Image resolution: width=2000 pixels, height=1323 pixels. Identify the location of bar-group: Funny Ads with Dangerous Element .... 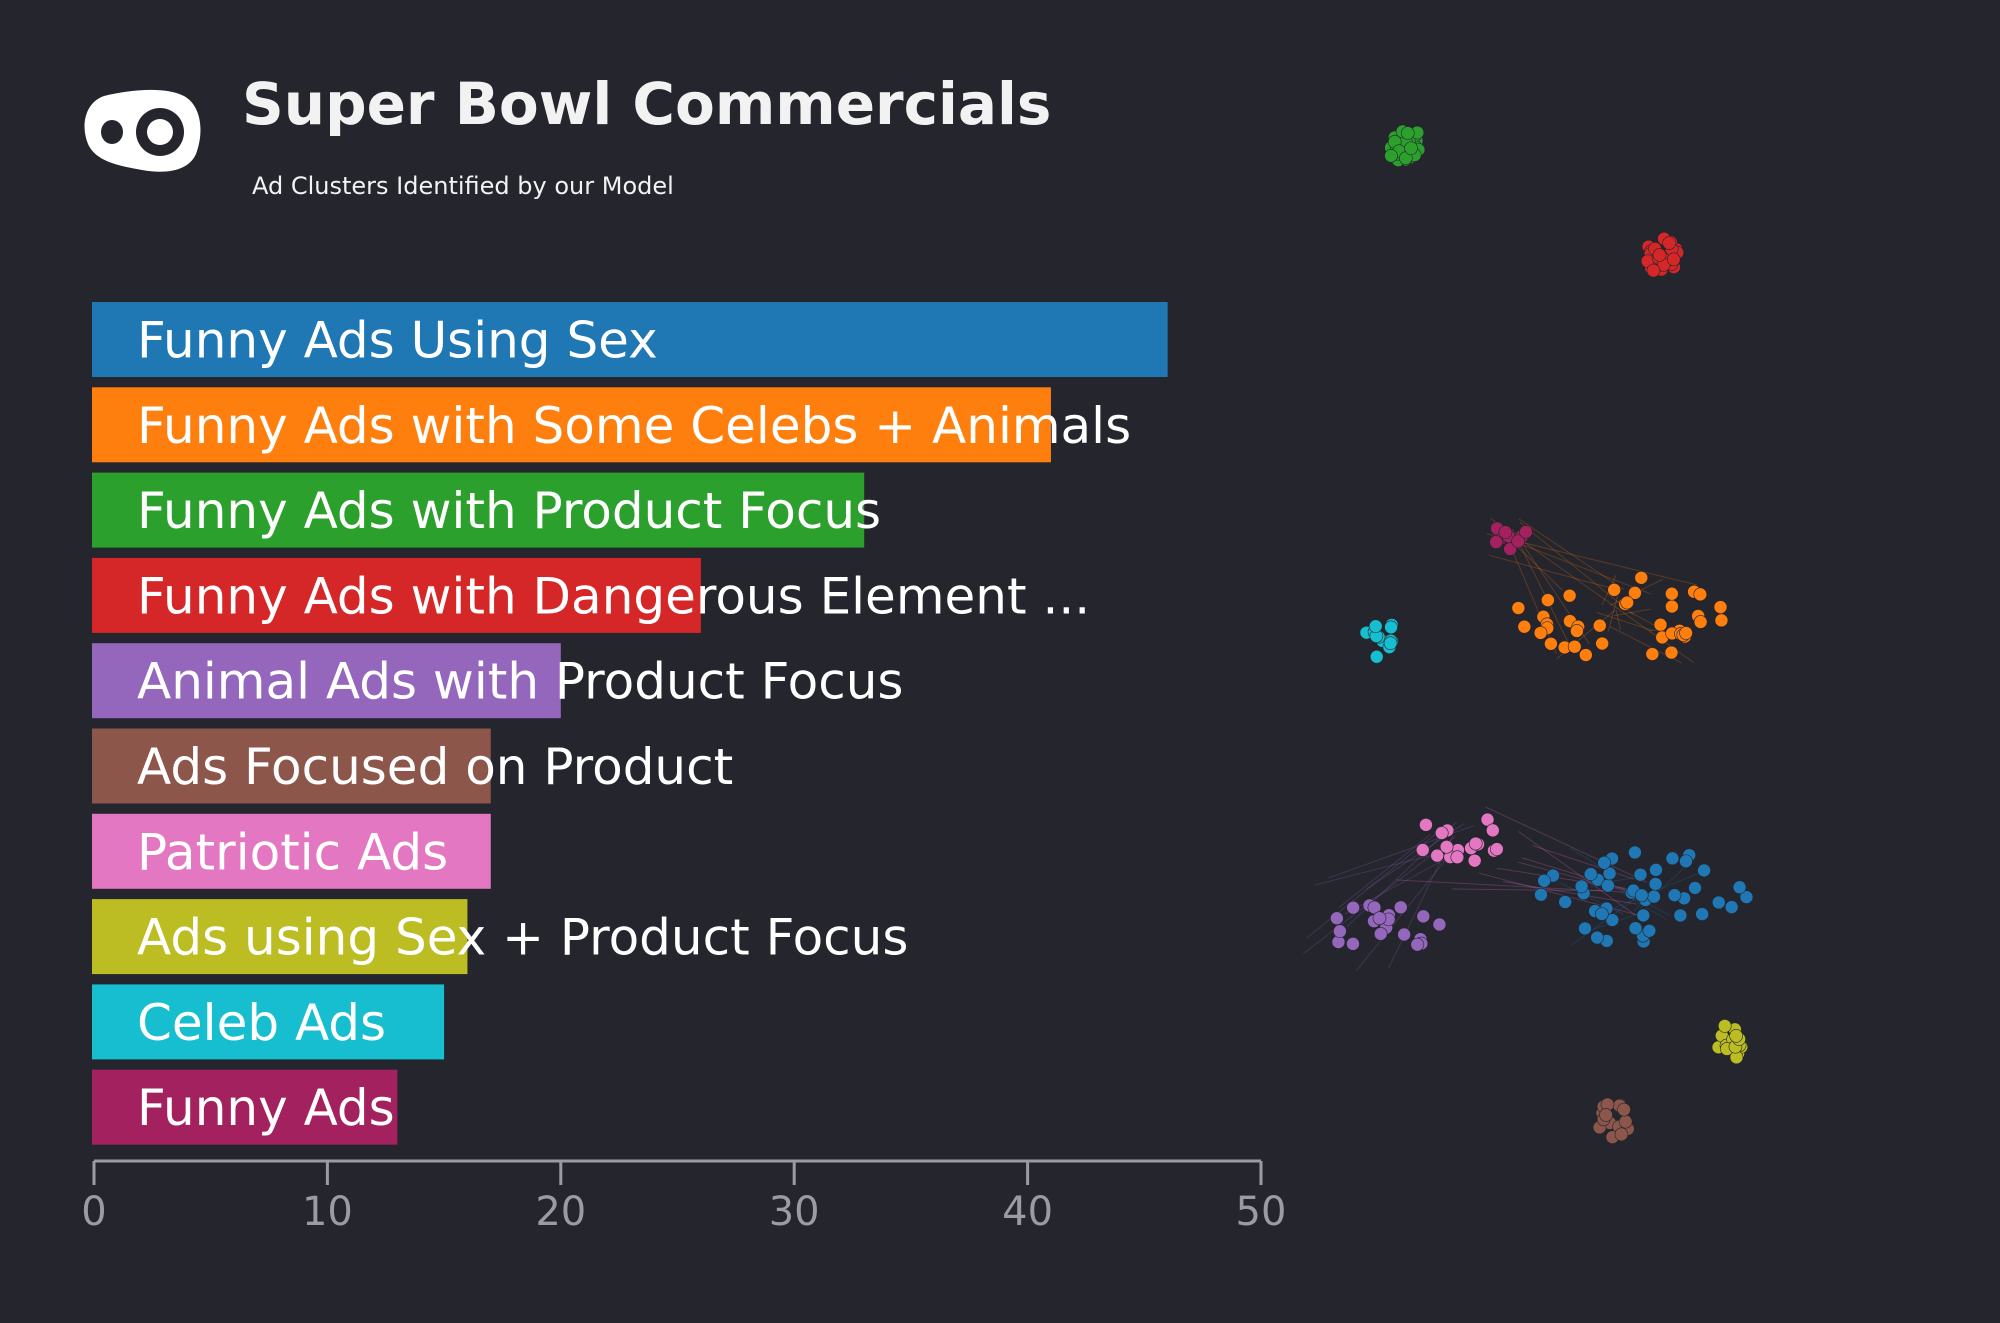
(591, 595).